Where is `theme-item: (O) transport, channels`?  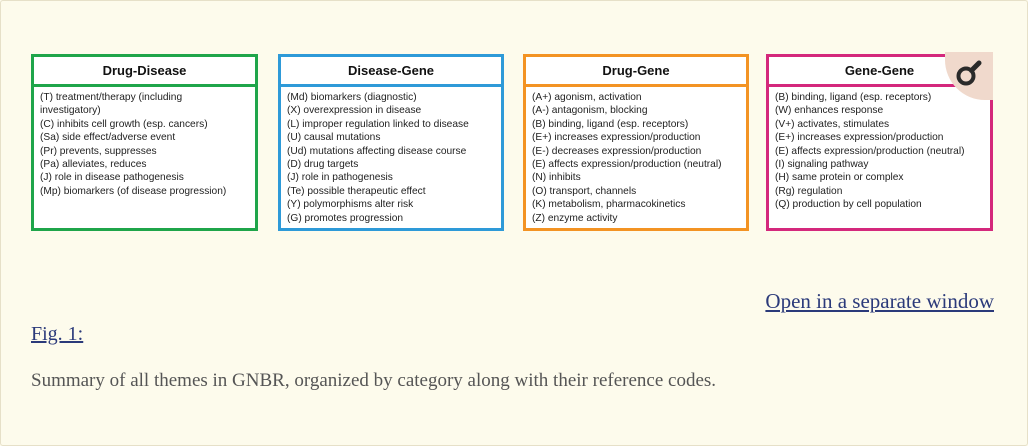 theme-item: (O) transport, channels is located at coordinates (584, 191).